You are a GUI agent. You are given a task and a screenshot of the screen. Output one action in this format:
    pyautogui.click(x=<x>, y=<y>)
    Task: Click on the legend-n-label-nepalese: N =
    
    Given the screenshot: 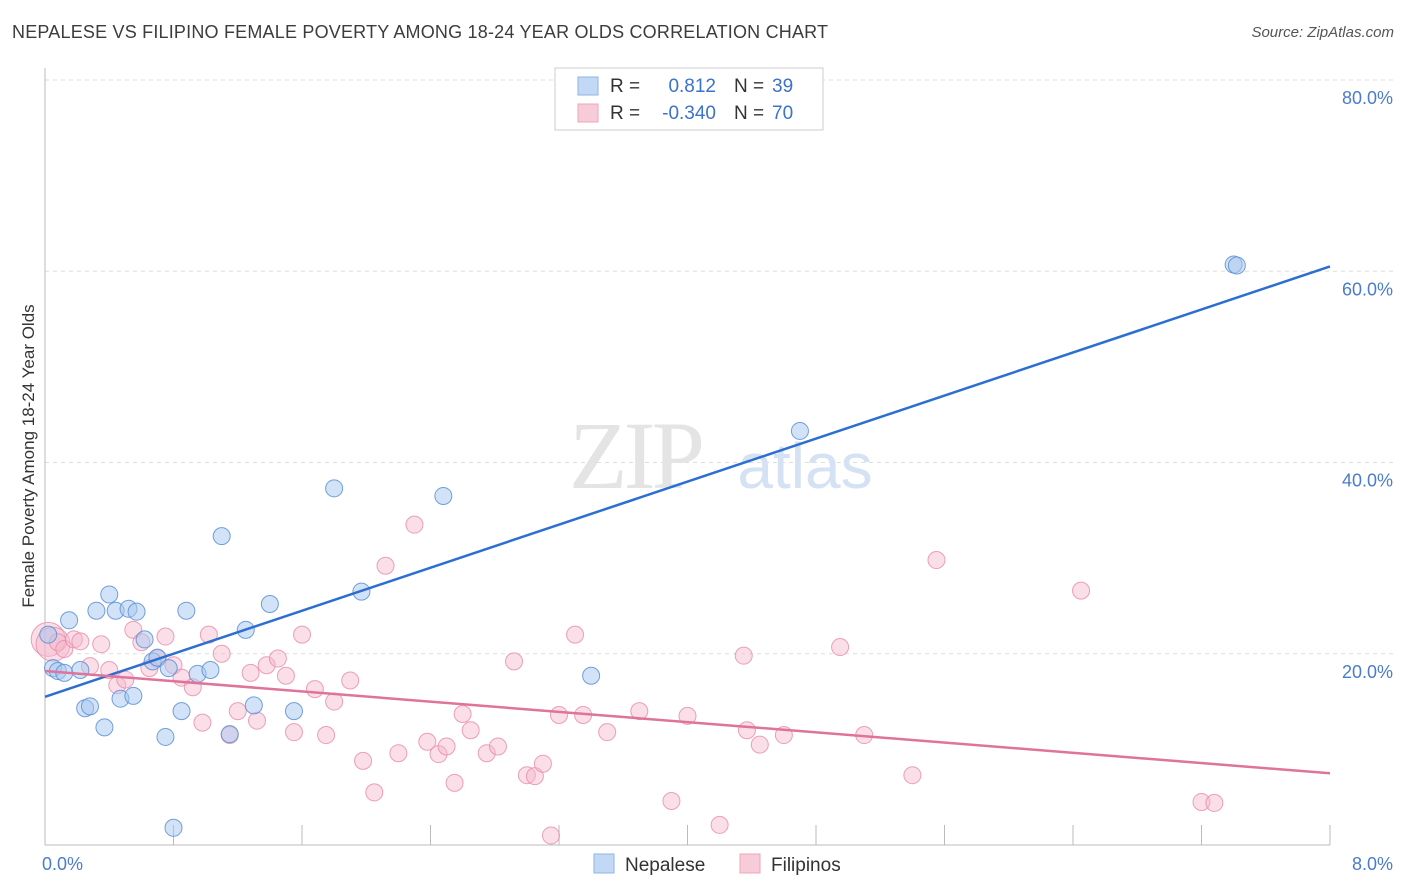 What is the action you would take?
    pyautogui.click(x=749, y=86)
    